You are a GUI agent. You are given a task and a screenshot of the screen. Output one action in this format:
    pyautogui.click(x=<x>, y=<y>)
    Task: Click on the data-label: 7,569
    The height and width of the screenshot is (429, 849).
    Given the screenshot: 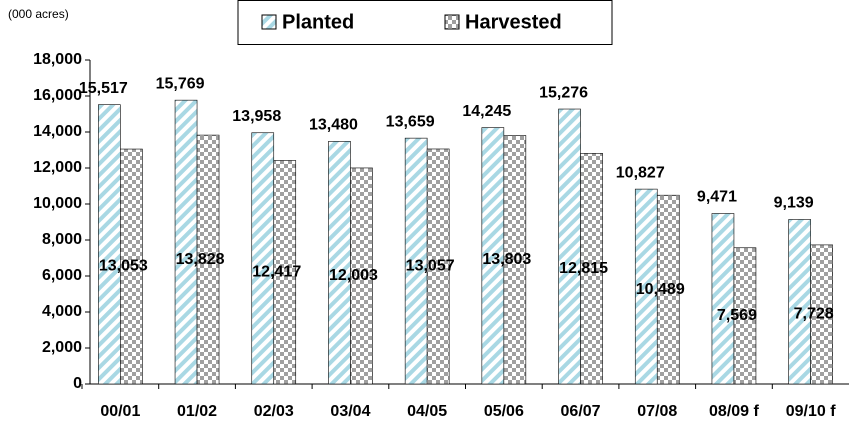 What is the action you would take?
    pyautogui.click(x=737, y=315)
    